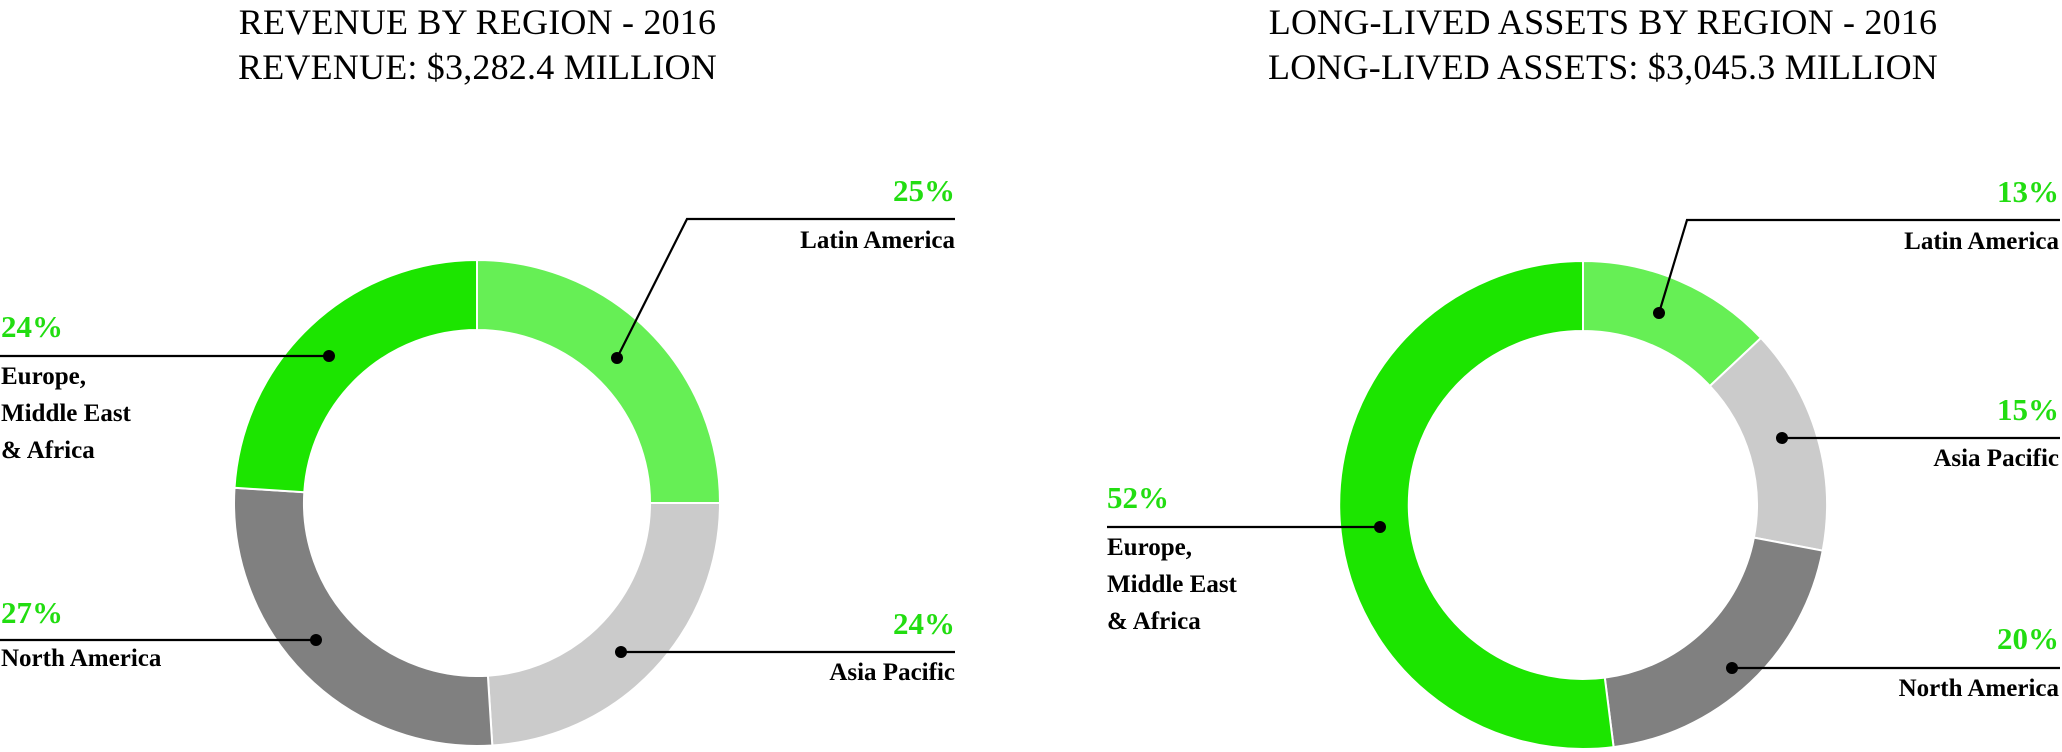 This screenshot has height=752, width=2062. What do you see at coordinates (363, 616) in the screenshot?
I see `revenue-segment-north-america` at bounding box center [363, 616].